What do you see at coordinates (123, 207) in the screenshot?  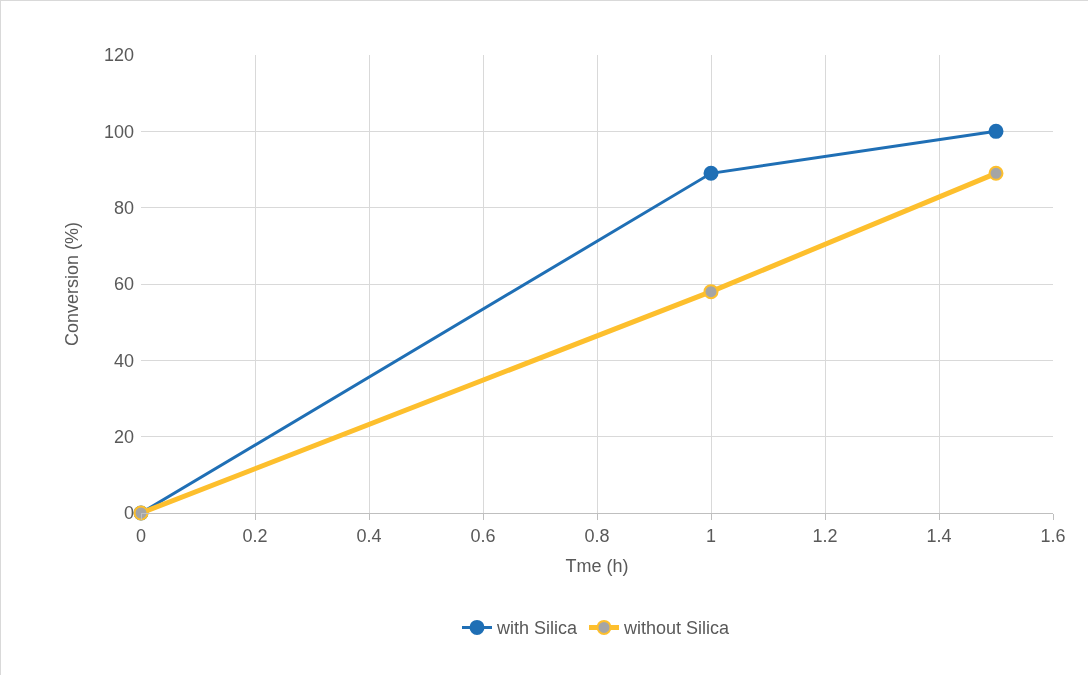 I see `y-tick-label: 80` at bounding box center [123, 207].